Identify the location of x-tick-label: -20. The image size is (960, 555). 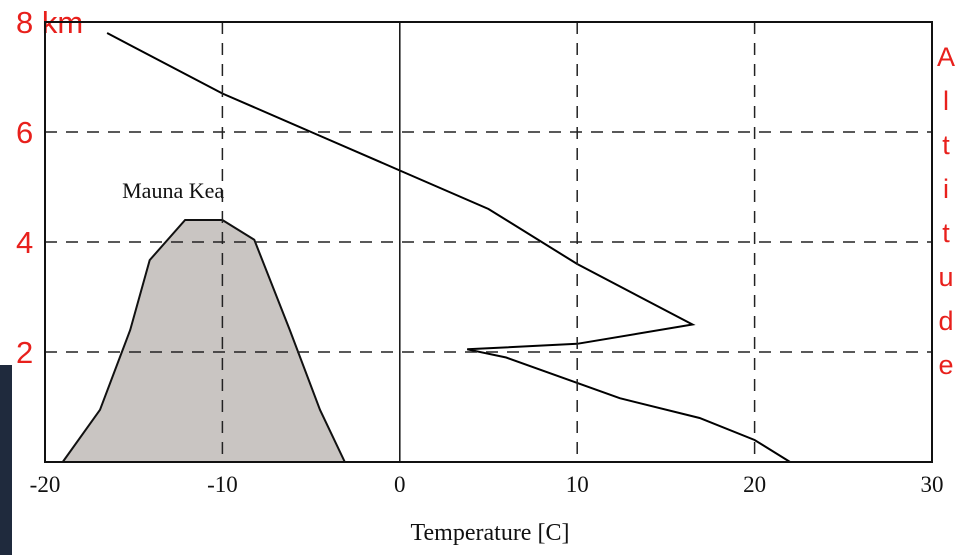
(45, 484).